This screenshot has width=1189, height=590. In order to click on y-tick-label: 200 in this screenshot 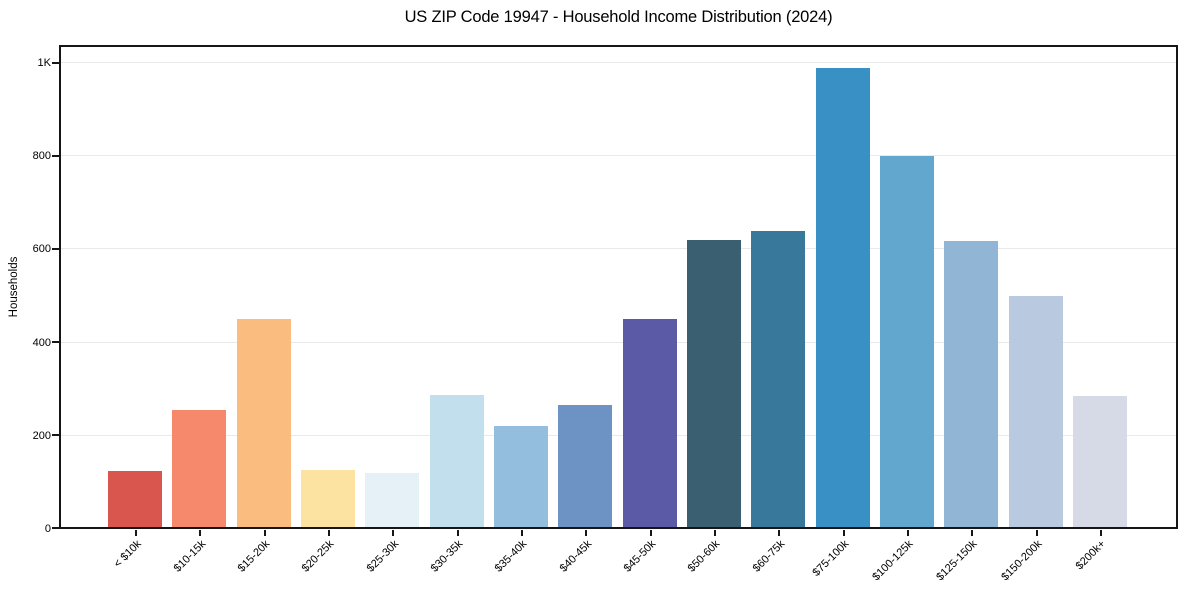, I will do `click(41, 435)`.